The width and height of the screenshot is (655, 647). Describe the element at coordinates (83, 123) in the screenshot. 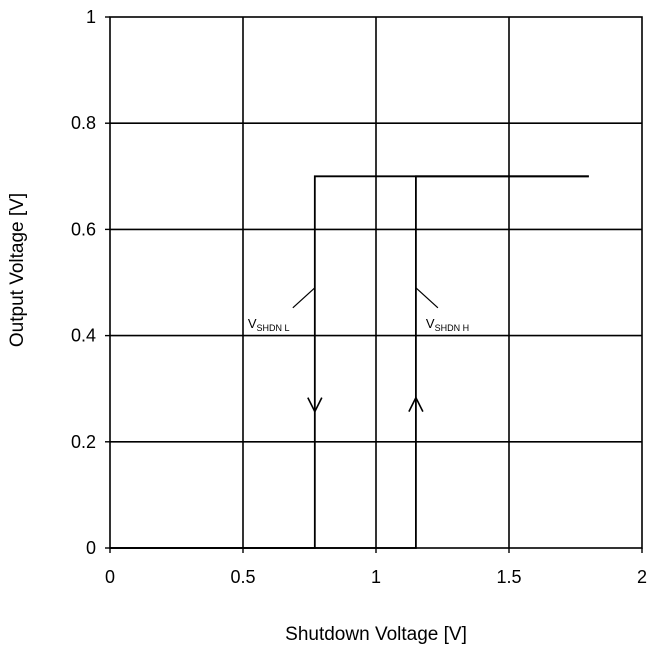

I see `y-tick-label: 0.8` at that location.